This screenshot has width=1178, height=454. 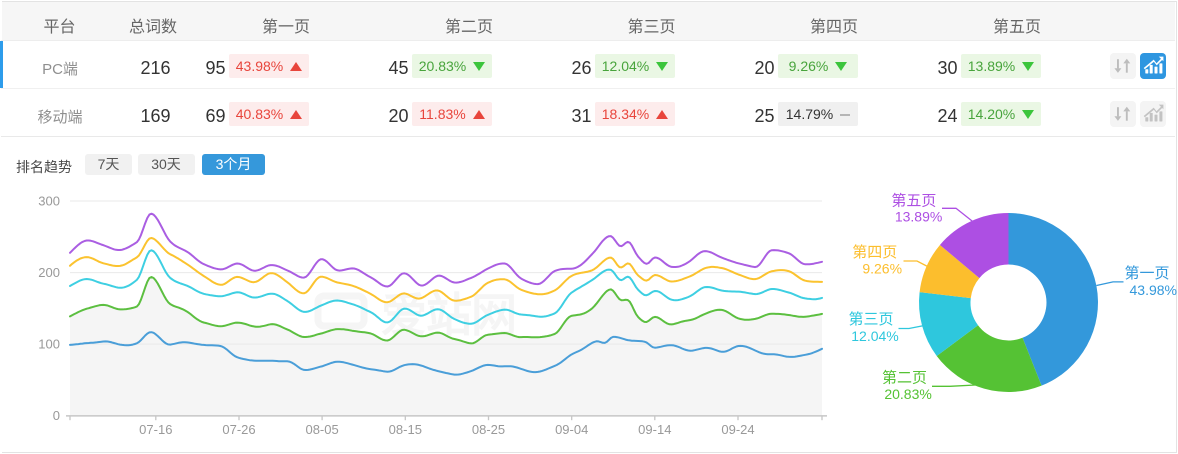 I want to click on svg-text: 20.83%, so click(x=907, y=394).